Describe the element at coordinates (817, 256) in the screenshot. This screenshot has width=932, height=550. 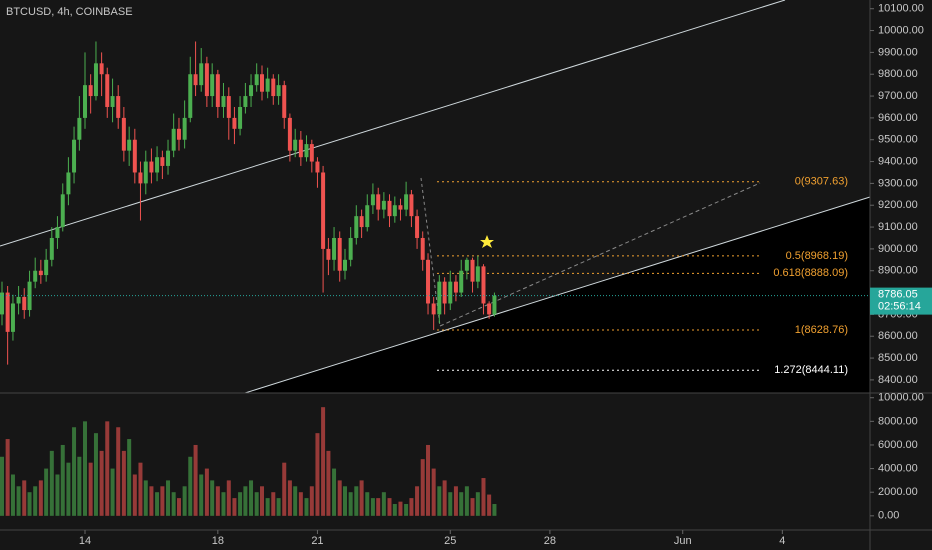
I see `fib-label: 0.5(8968.19)` at that location.